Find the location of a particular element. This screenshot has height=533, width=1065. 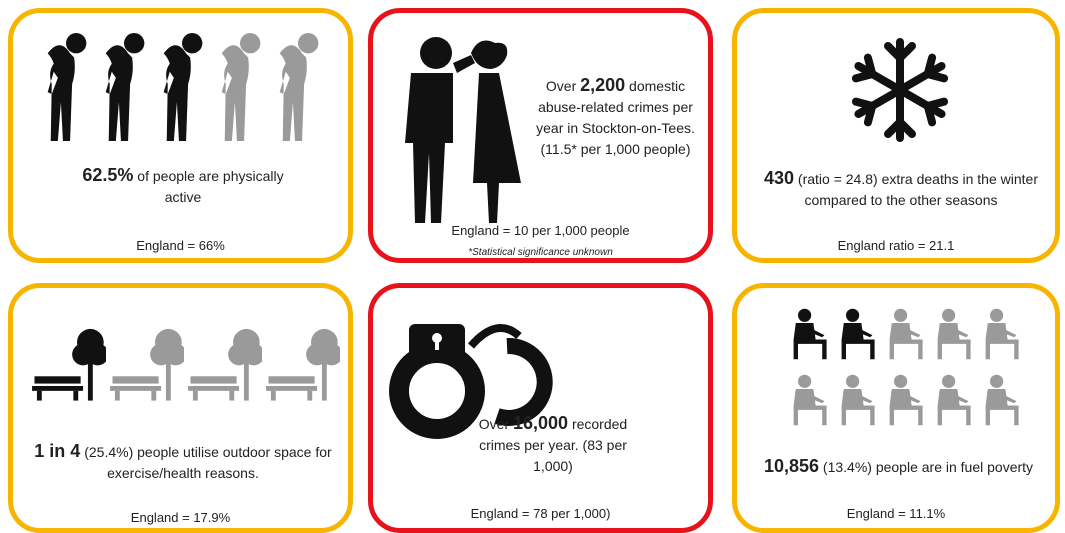

comparison: England ratio = 21.1 is located at coordinates (896, 245).